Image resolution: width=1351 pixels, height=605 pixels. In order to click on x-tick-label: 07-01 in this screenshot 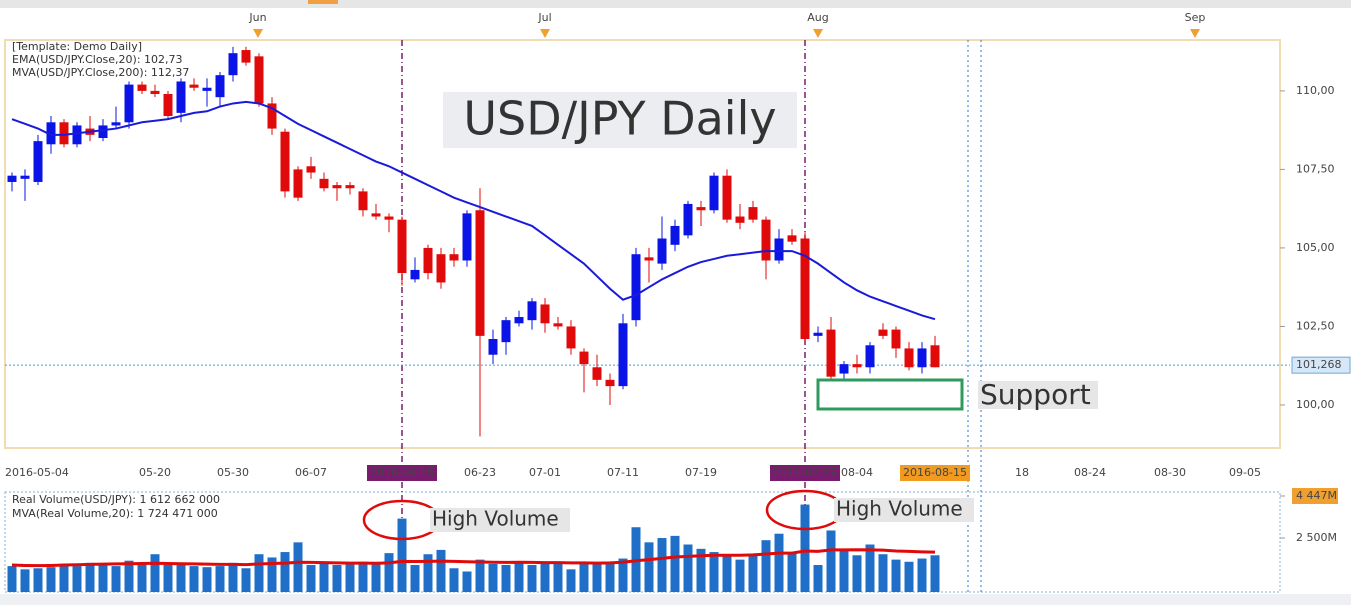, I will do `click(545, 472)`.